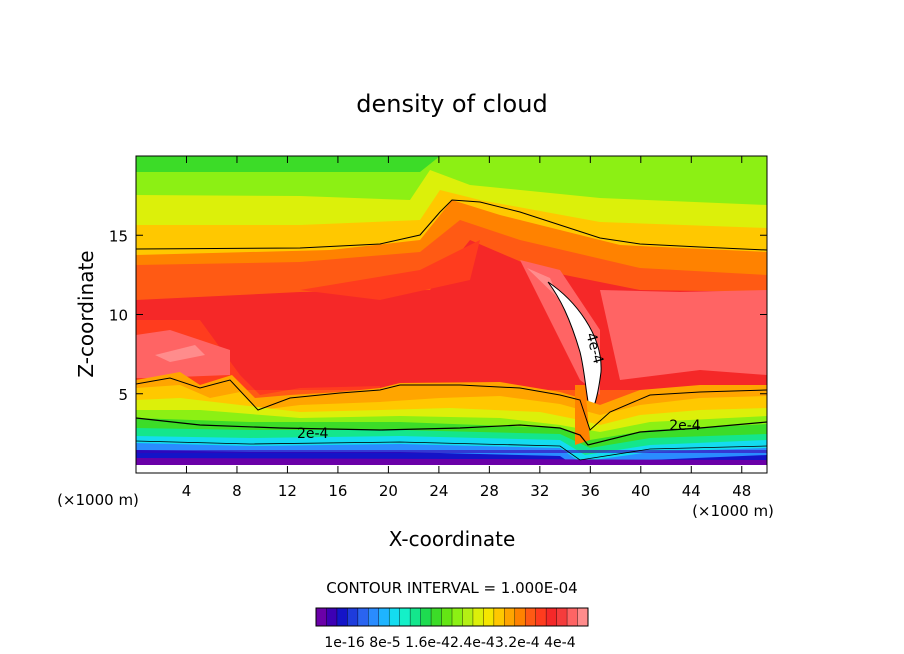 This screenshot has height=654, width=904. Describe the element at coordinates (388, 491) in the screenshot. I see `x-tick-label: 20` at that location.